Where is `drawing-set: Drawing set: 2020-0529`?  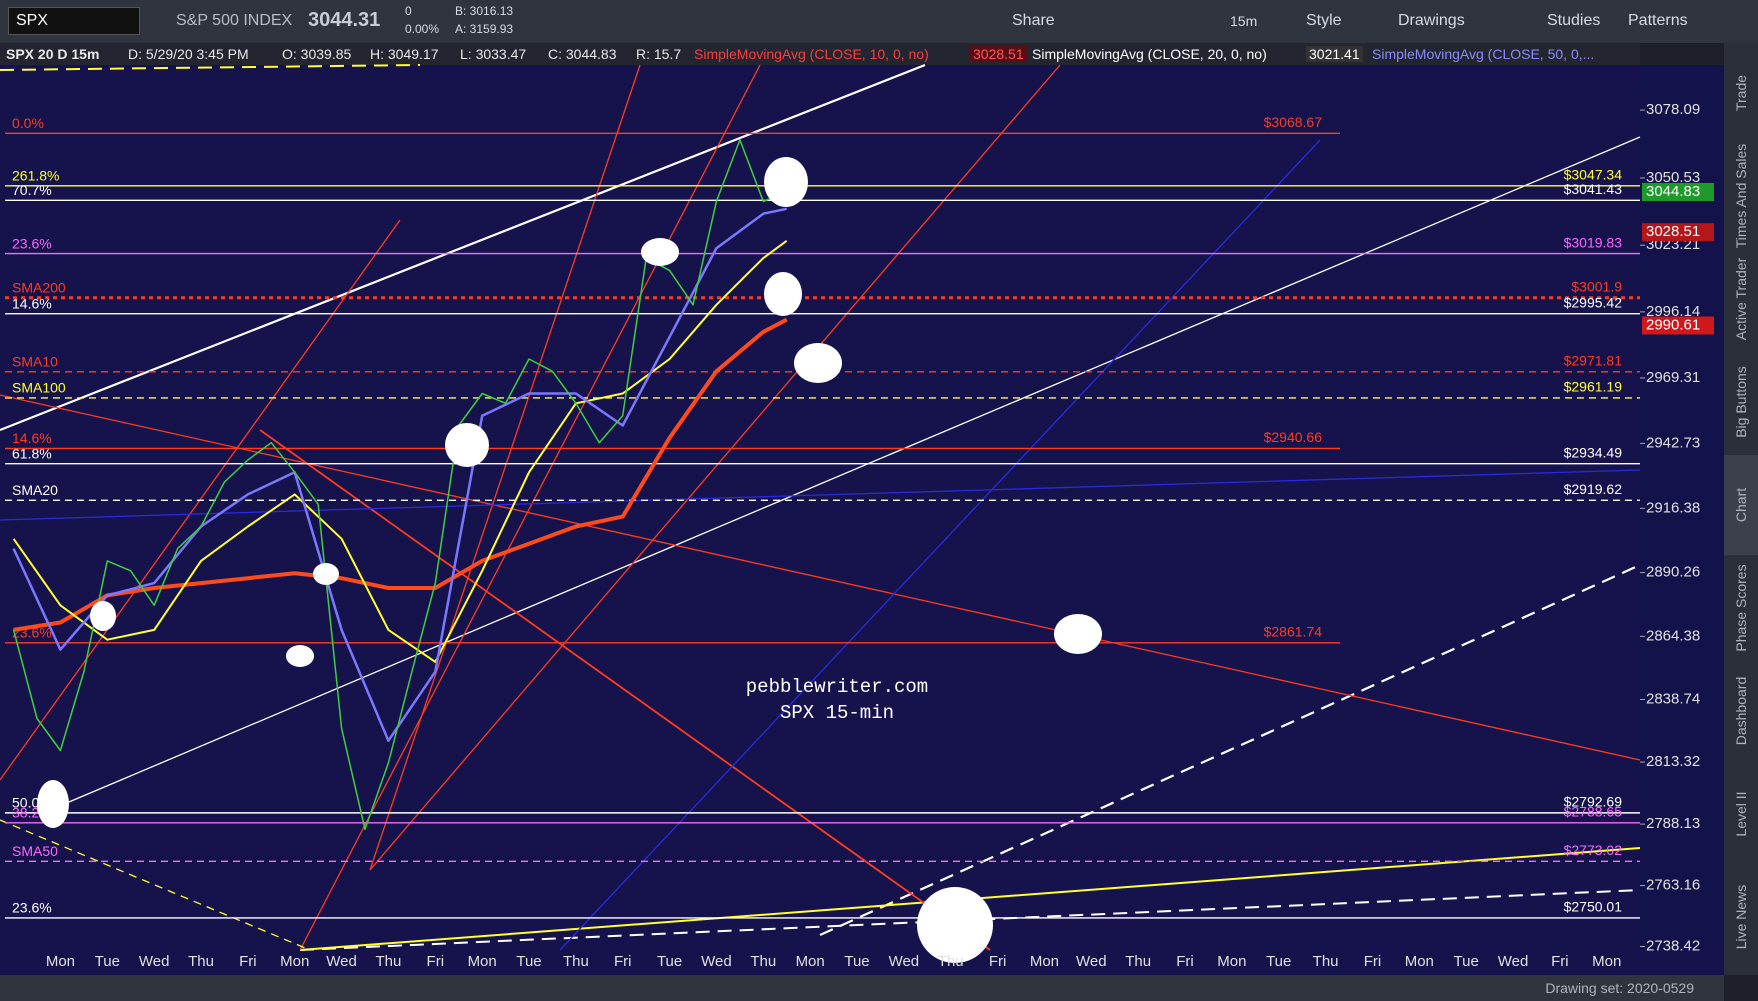 drawing-set: Drawing set: 2020-0529 is located at coordinates (1619, 988).